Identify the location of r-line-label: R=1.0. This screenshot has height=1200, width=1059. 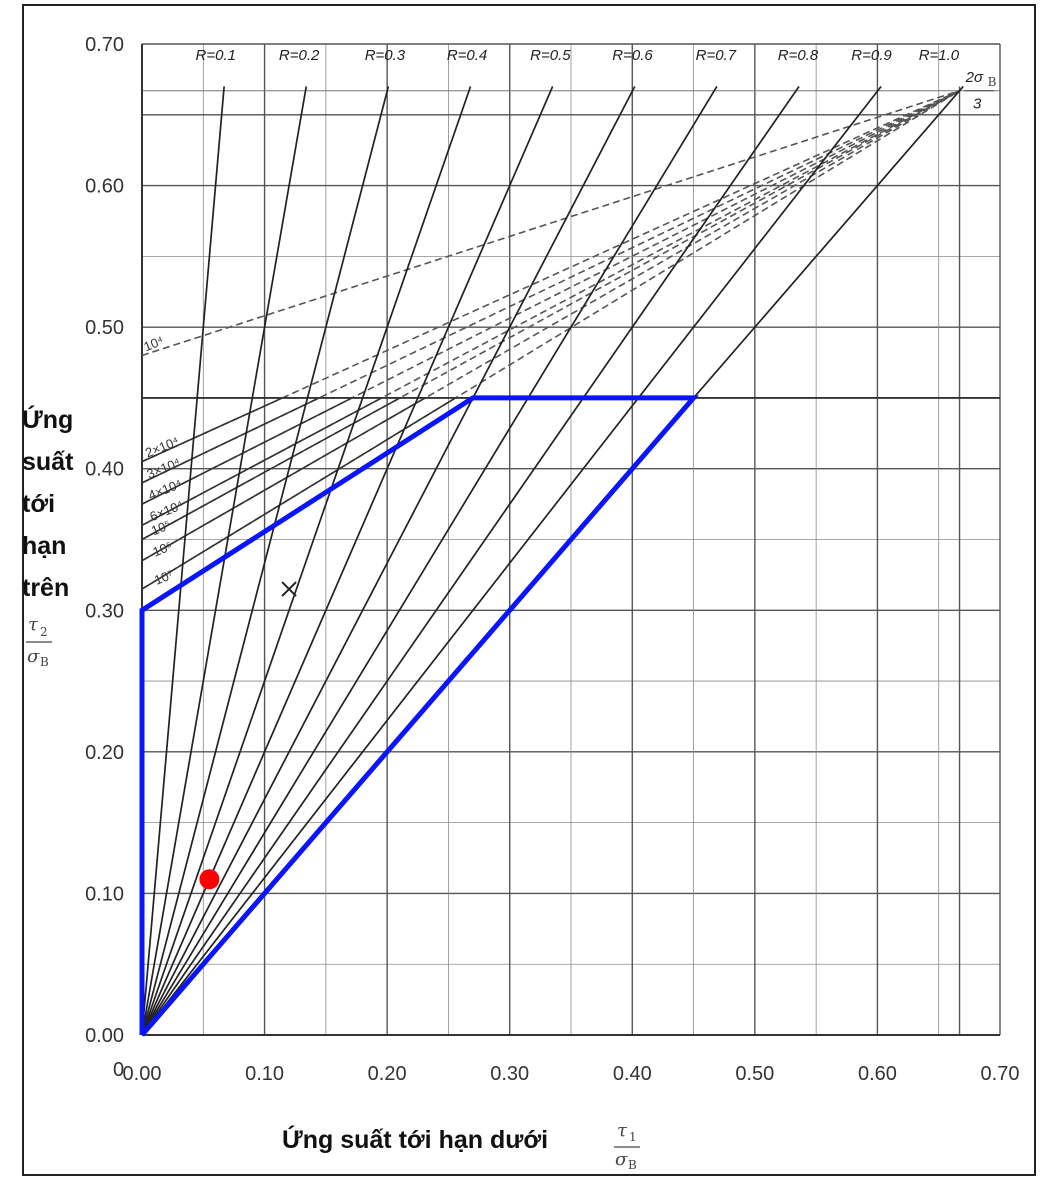
(939, 55).